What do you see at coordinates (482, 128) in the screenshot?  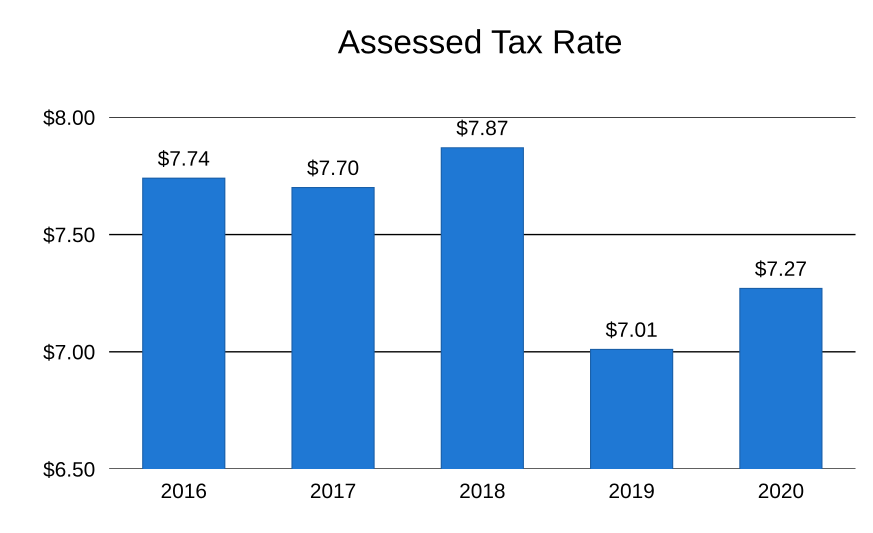 I see `data-label: $7.87` at bounding box center [482, 128].